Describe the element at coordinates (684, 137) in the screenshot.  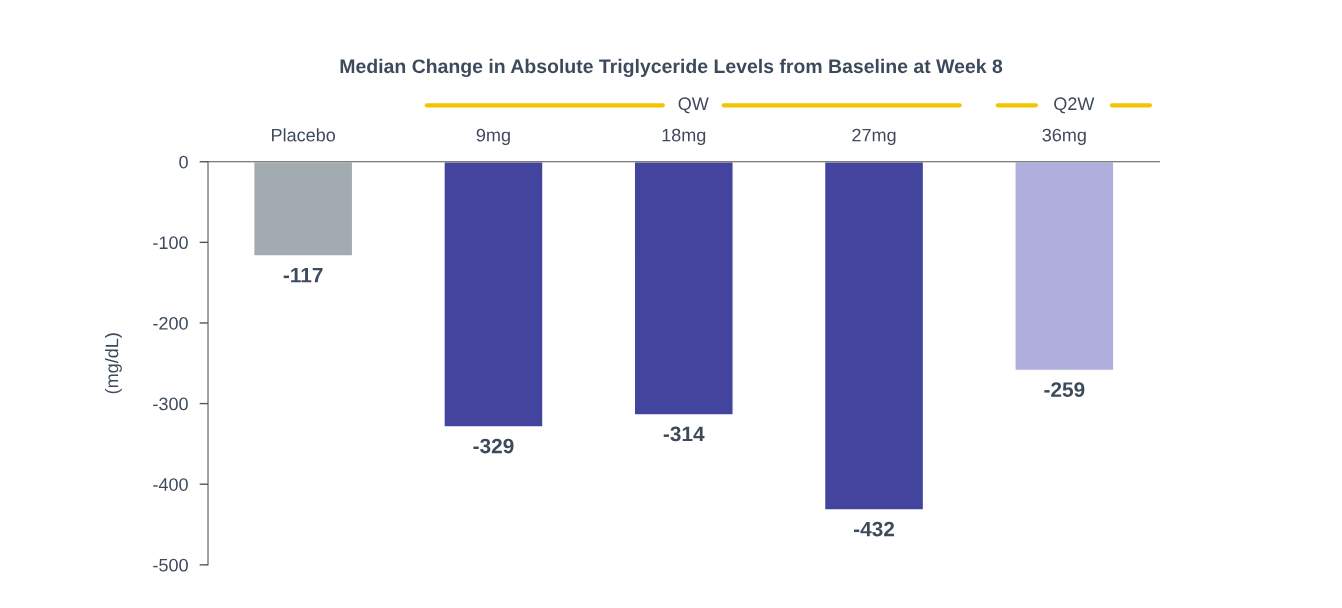
I see `x-tick-label: 18mg` at that location.